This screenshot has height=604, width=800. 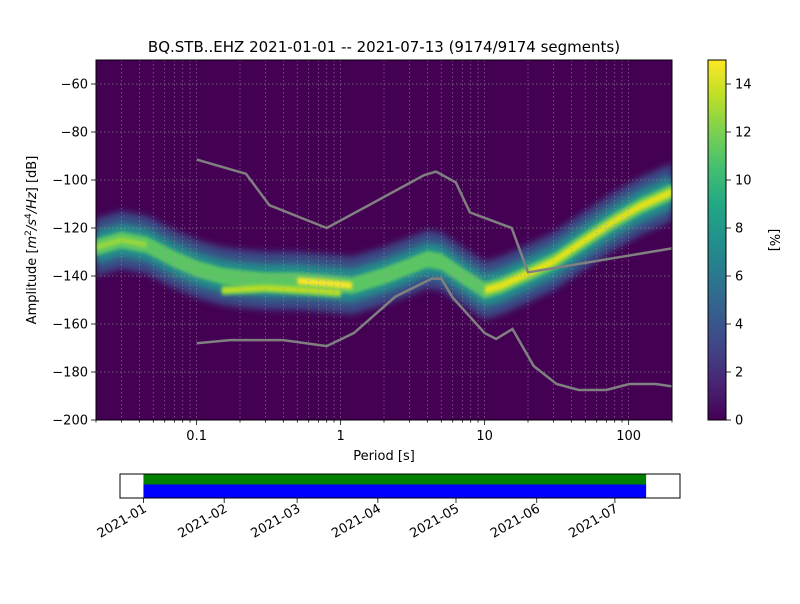 What do you see at coordinates (717, 240) in the screenshot?
I see `colorbar` at bounding box center [717, 240].